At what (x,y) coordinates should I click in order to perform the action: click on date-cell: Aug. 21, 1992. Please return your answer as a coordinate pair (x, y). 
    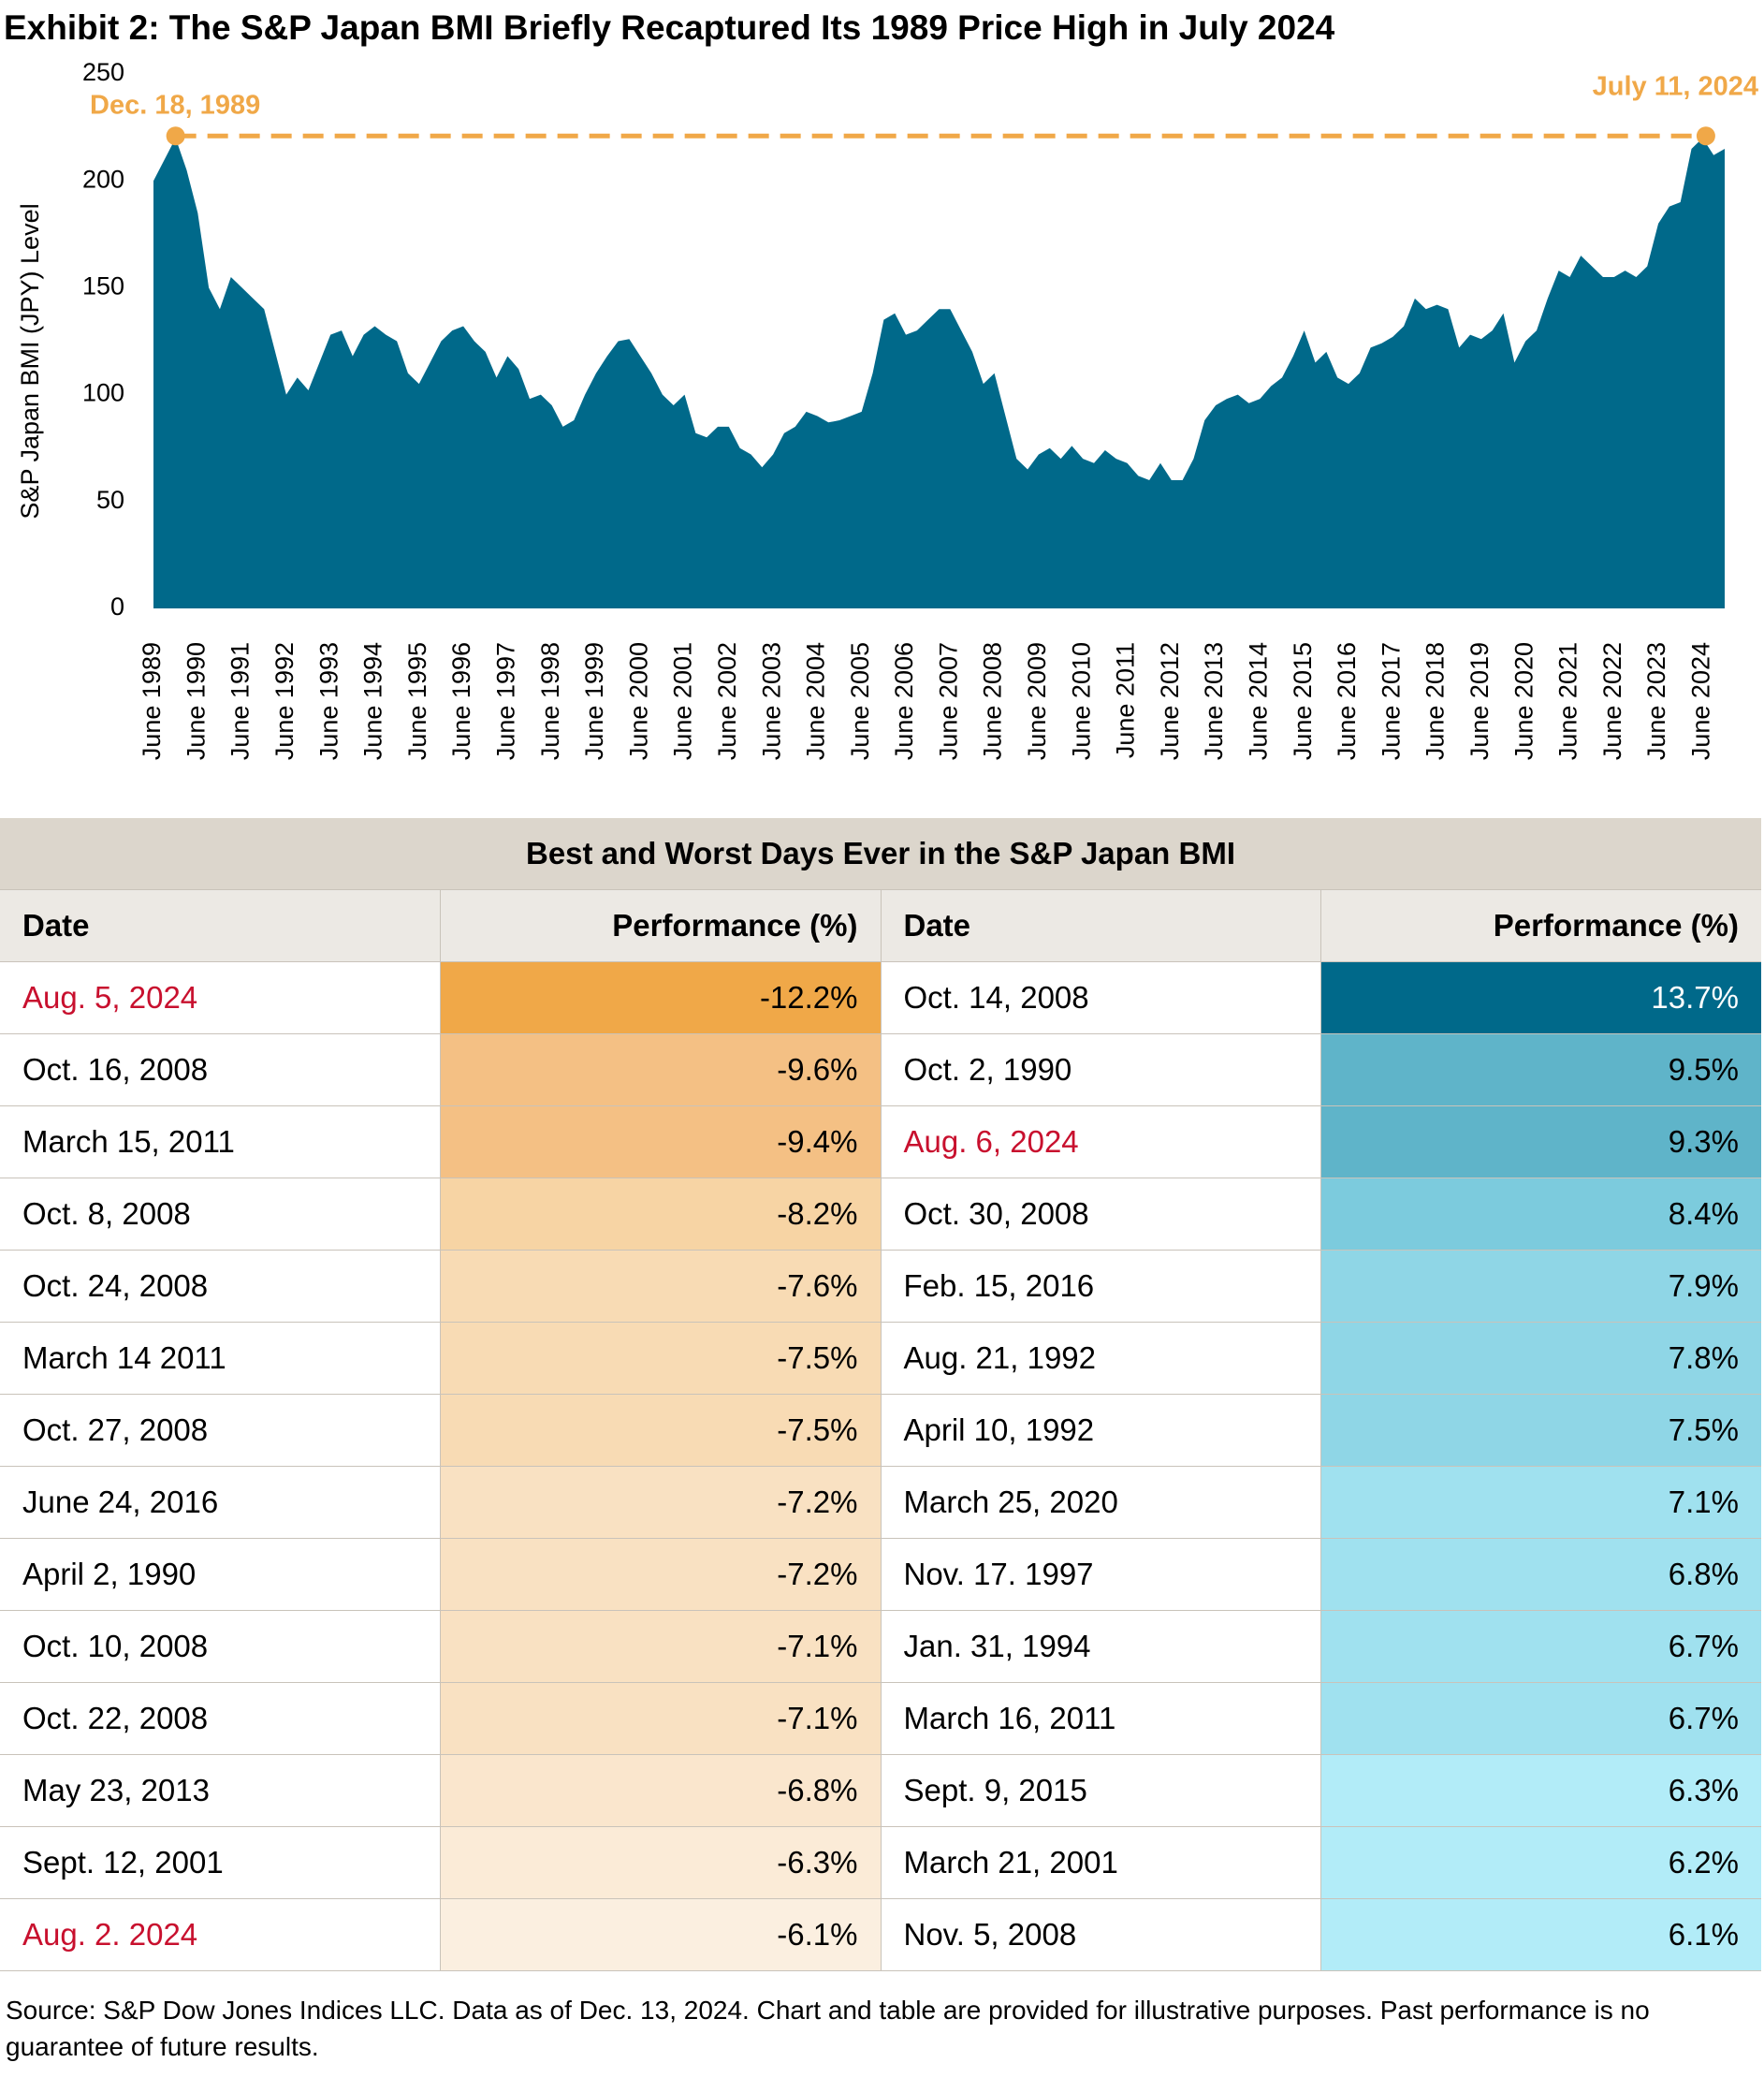
    Looking at the image, I should click on (1101, 1358).